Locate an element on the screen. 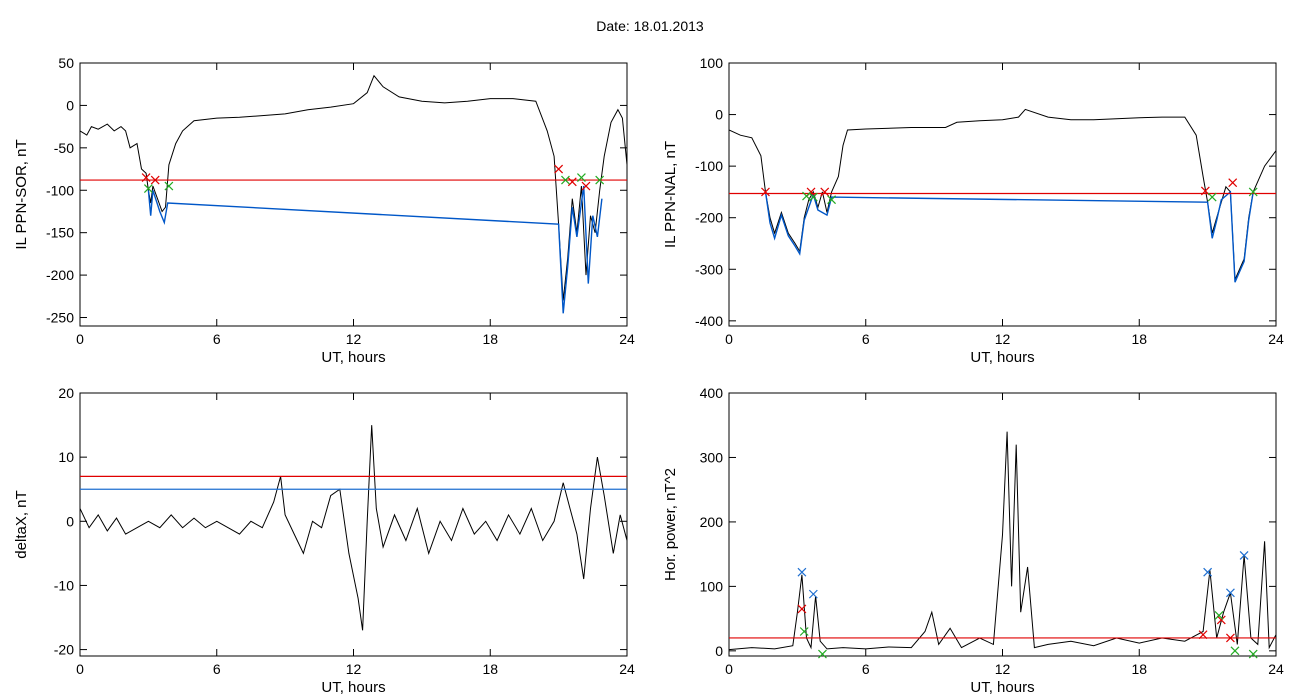 The width and height of the screenshot is (1300, 700). y-tick-label: -400 is located at coordinates (709, 321).